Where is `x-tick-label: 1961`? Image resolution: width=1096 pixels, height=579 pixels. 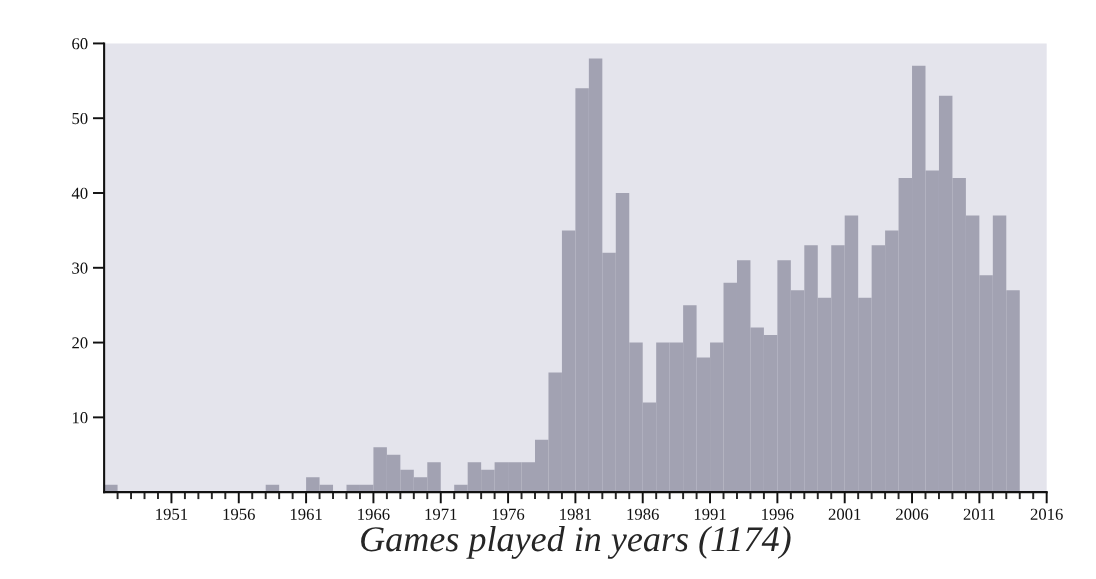
x-tick-label: 1961 is located at coordinates (306, 514).